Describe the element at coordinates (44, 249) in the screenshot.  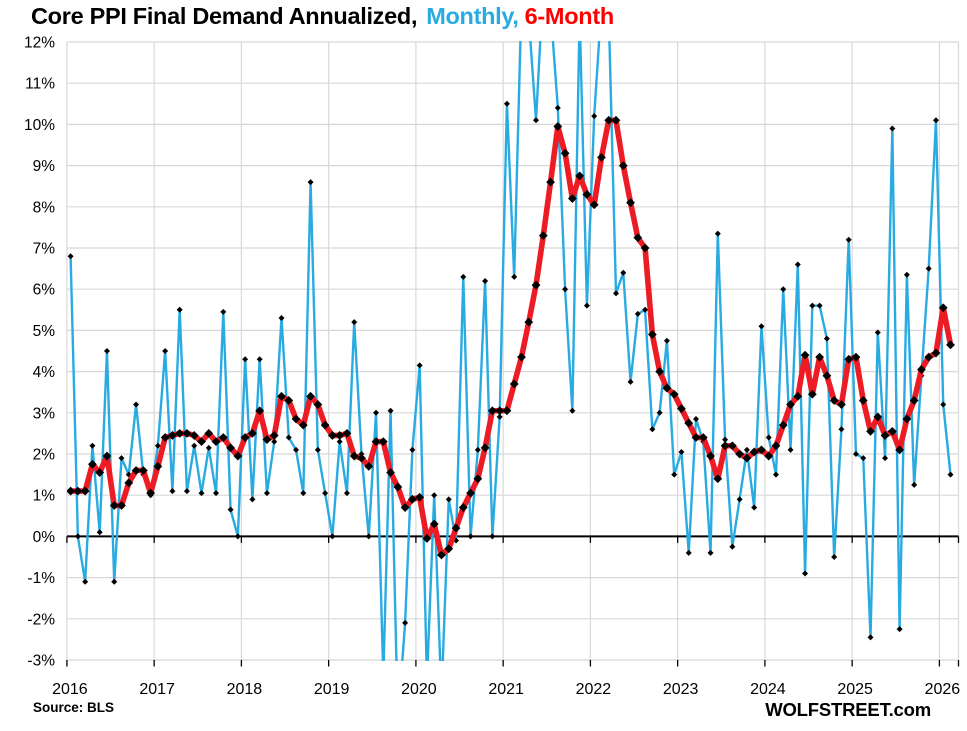
I see `y-axis-label: 7%` at that location.